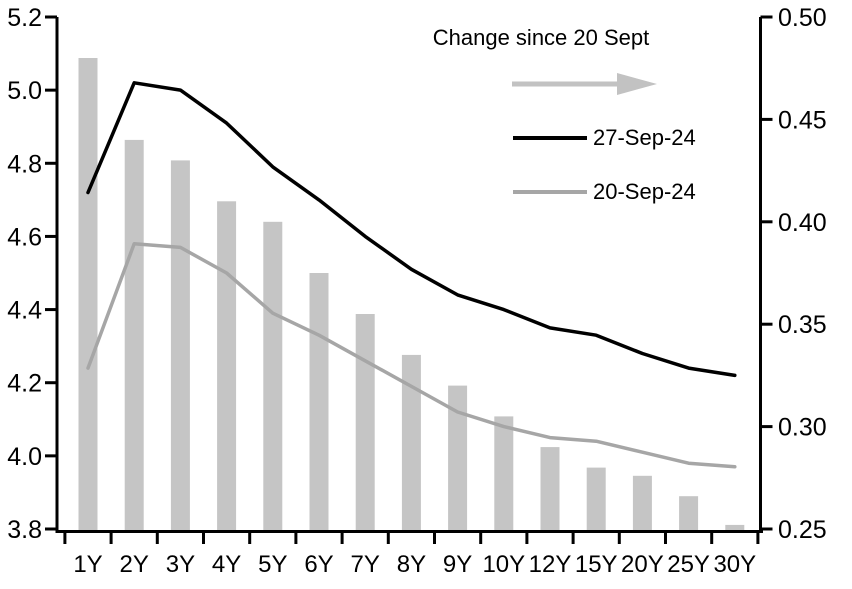  Describe the element at coordinates (457, 564) in the screenshot. I see `x-axis-label-9y: 9Y` at that location.